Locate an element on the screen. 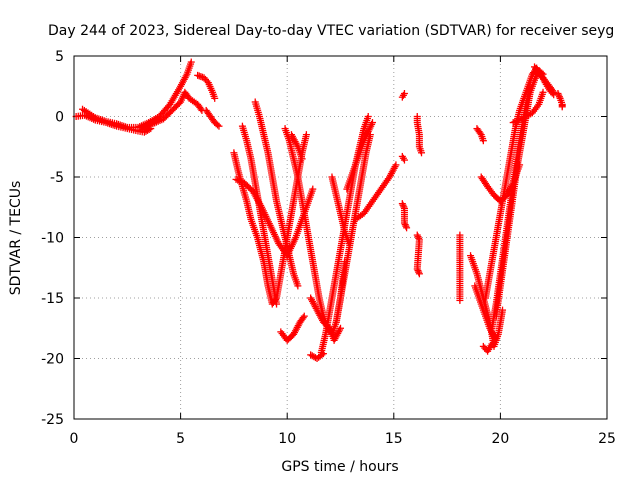 The width and height of the screenshot is (640, 480). x-tick-label: 5 is located at coordinates (180, 439).